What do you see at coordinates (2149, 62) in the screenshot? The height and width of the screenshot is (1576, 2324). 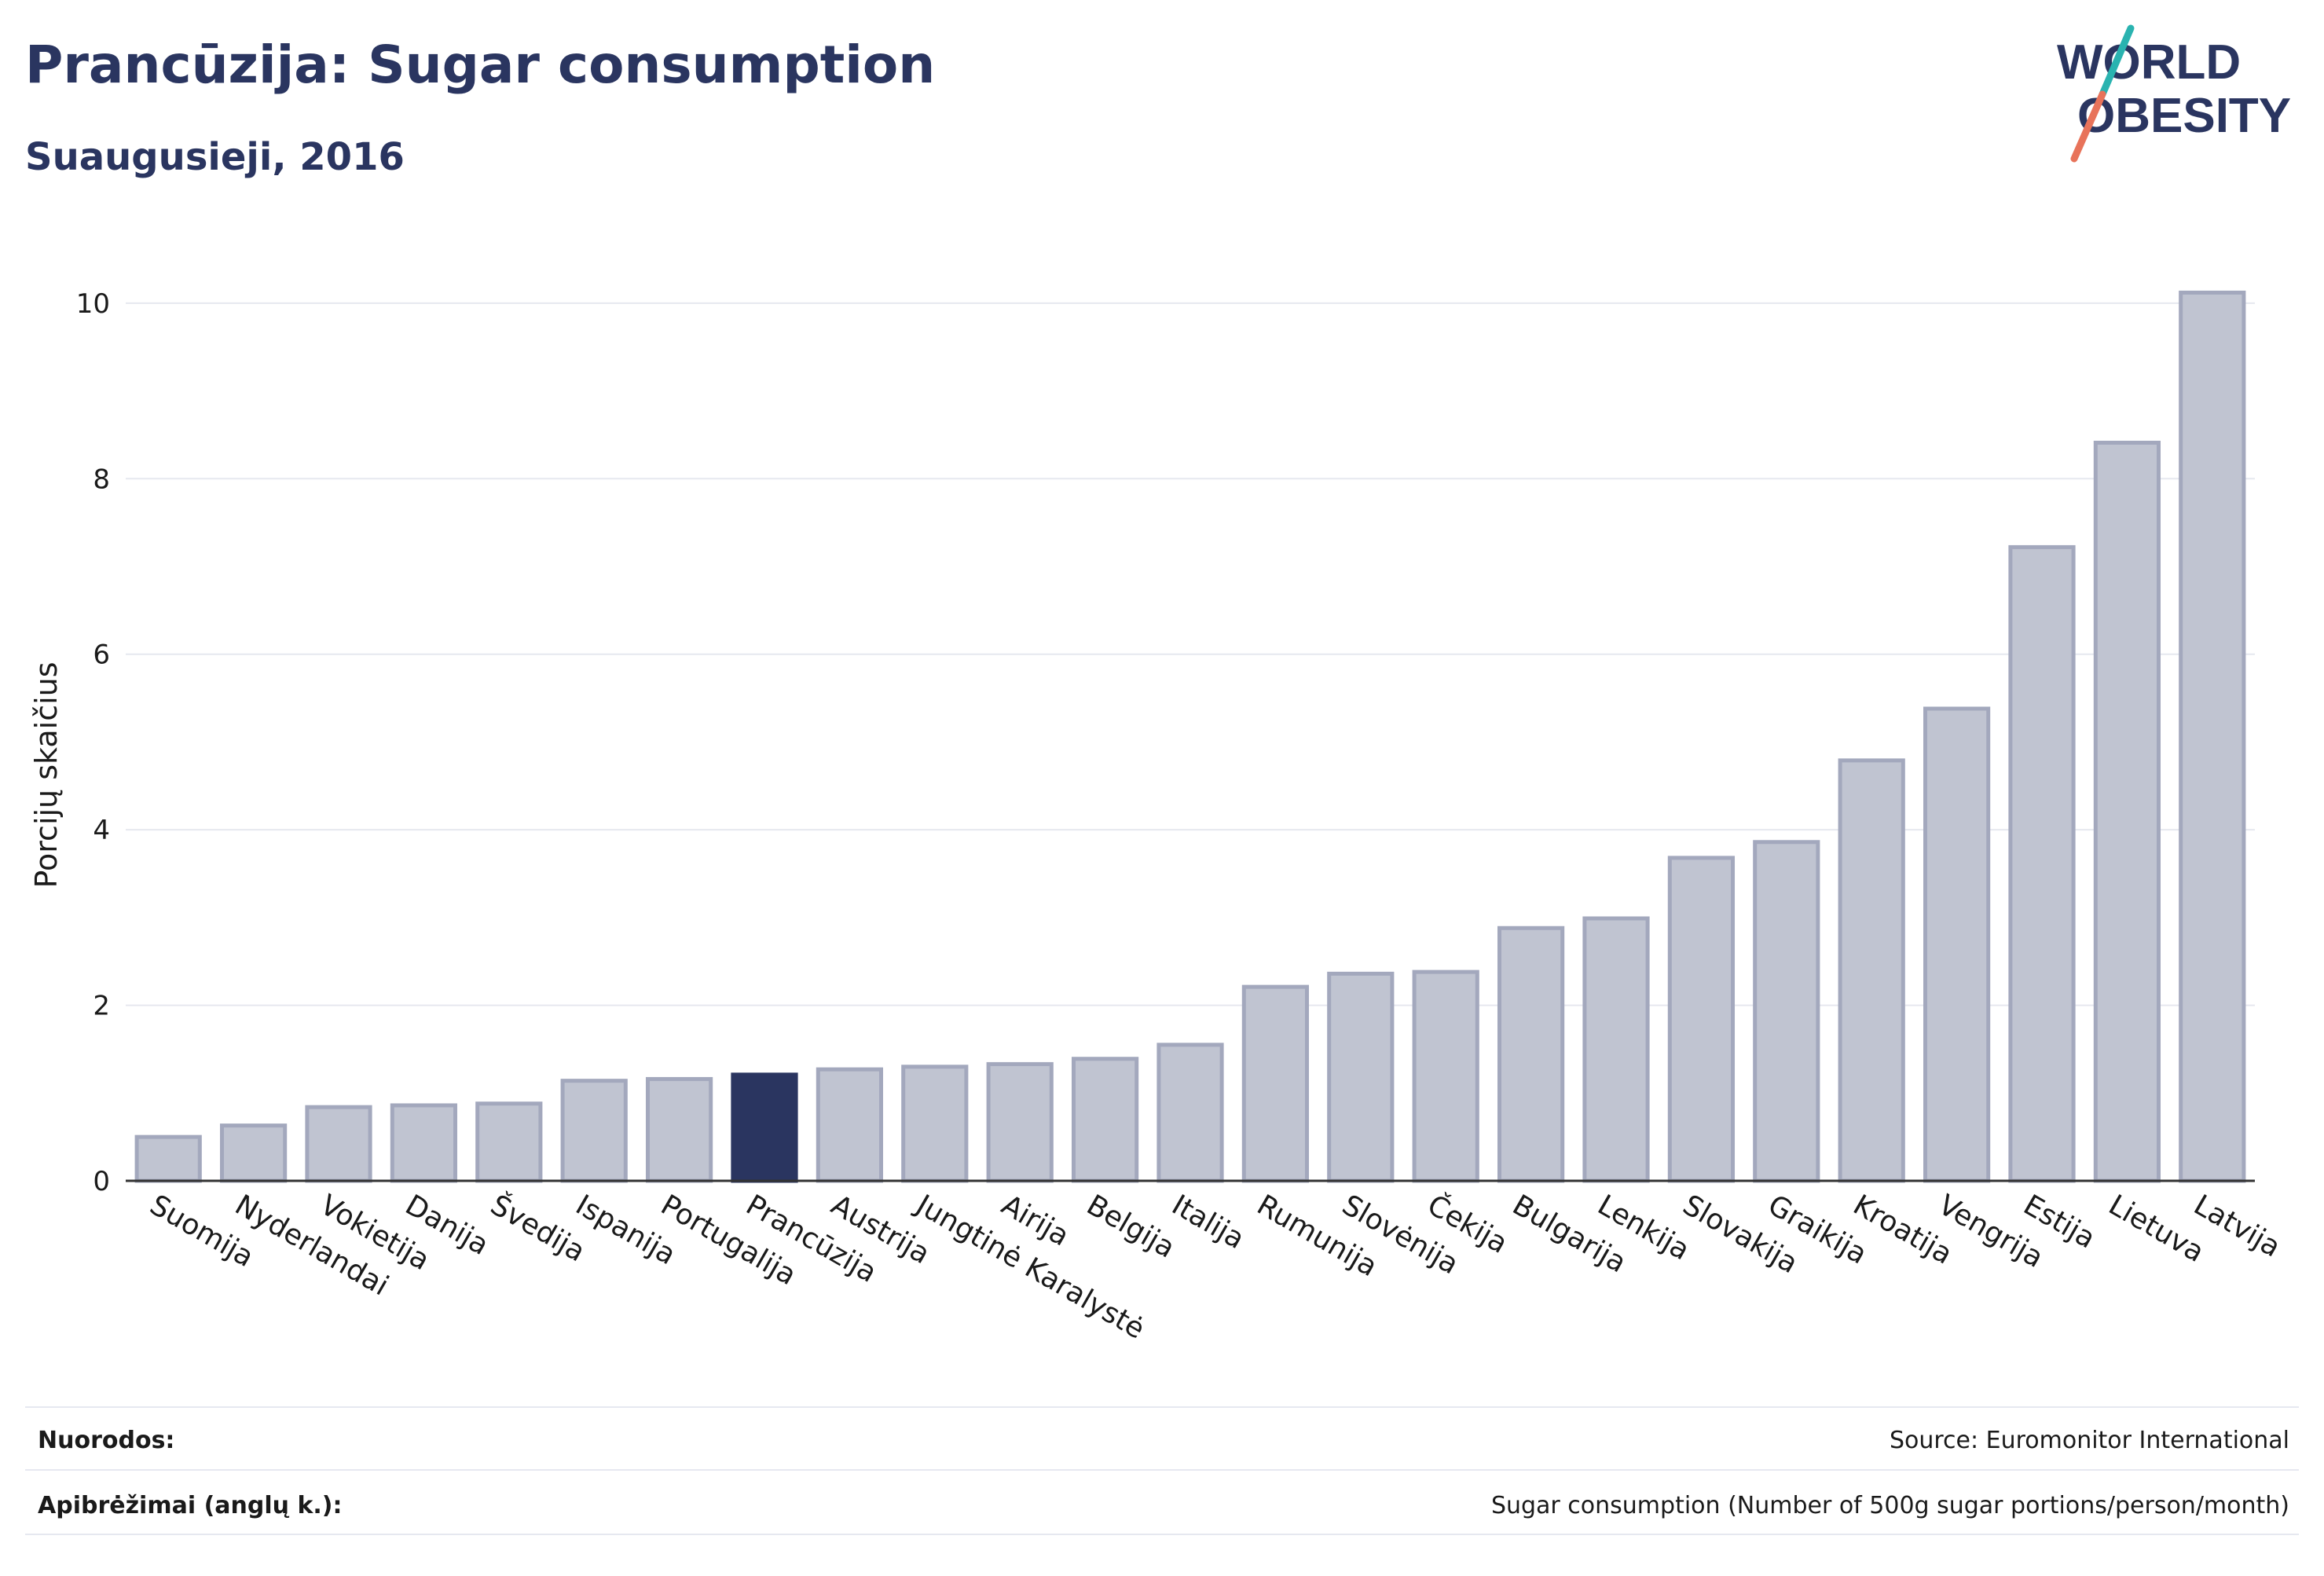 I see `logo-line1: WORLD` at bounding box center [2149, 62].